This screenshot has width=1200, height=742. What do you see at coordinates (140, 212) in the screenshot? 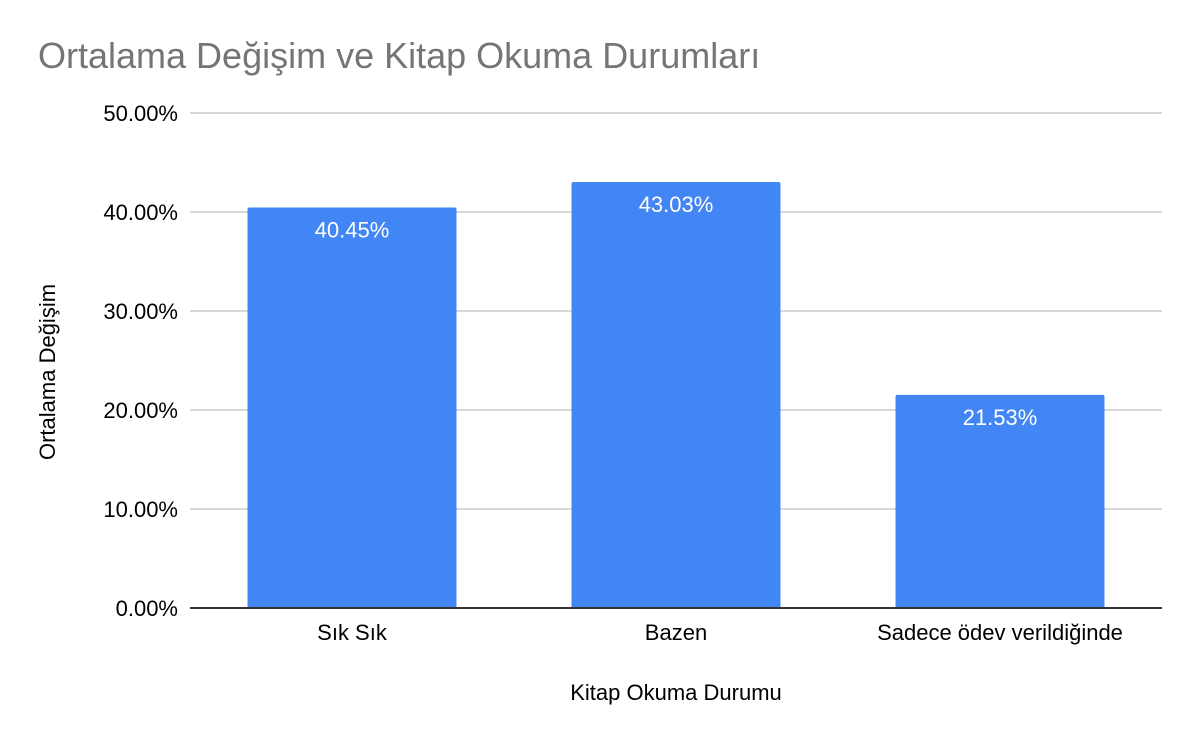
I see `y-tick-label: 40.00%` at bounding box center [140, 212].